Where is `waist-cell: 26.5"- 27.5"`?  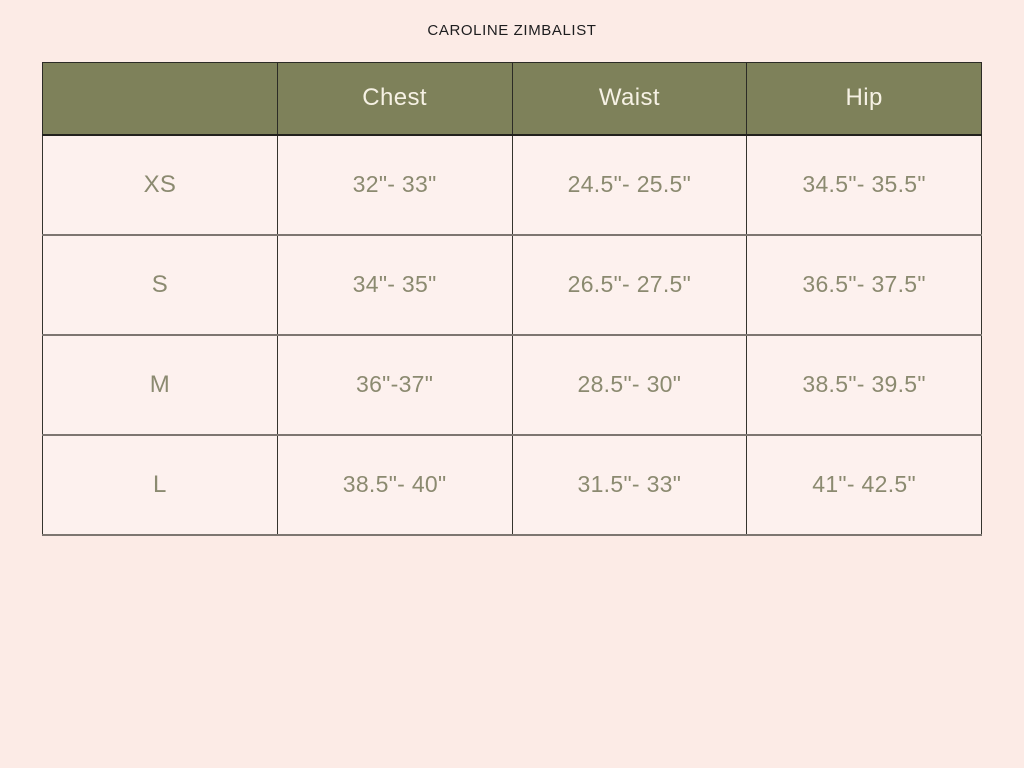
waist-cell: 26.5"- 27.5" is located at coordinates (629, 284).